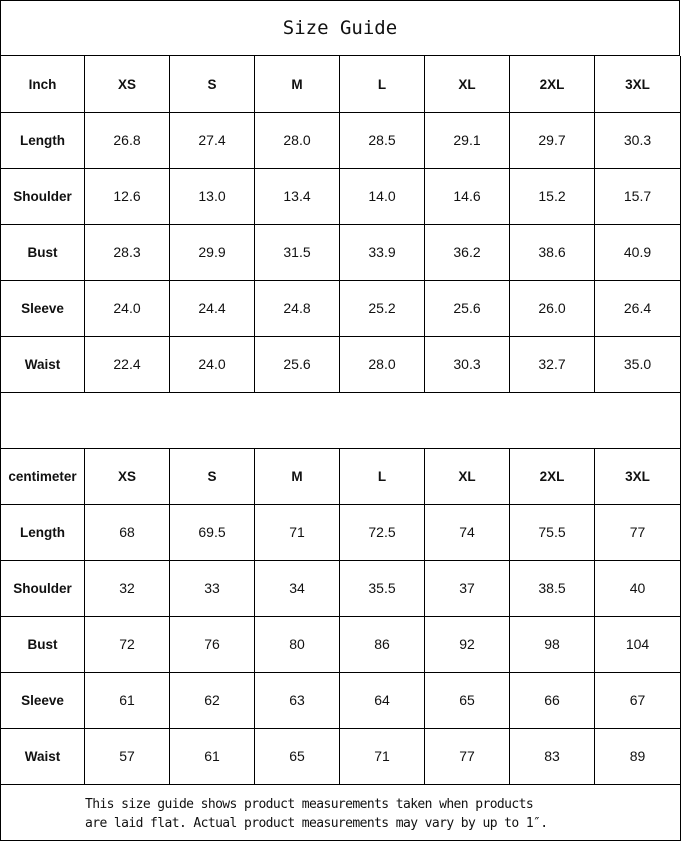 The height and width of the screenshot is (842, 682). What do you see at coordinates (340, 420) in the screenshot?
I see `table-spacer-row` at bounding box center [340, 420].